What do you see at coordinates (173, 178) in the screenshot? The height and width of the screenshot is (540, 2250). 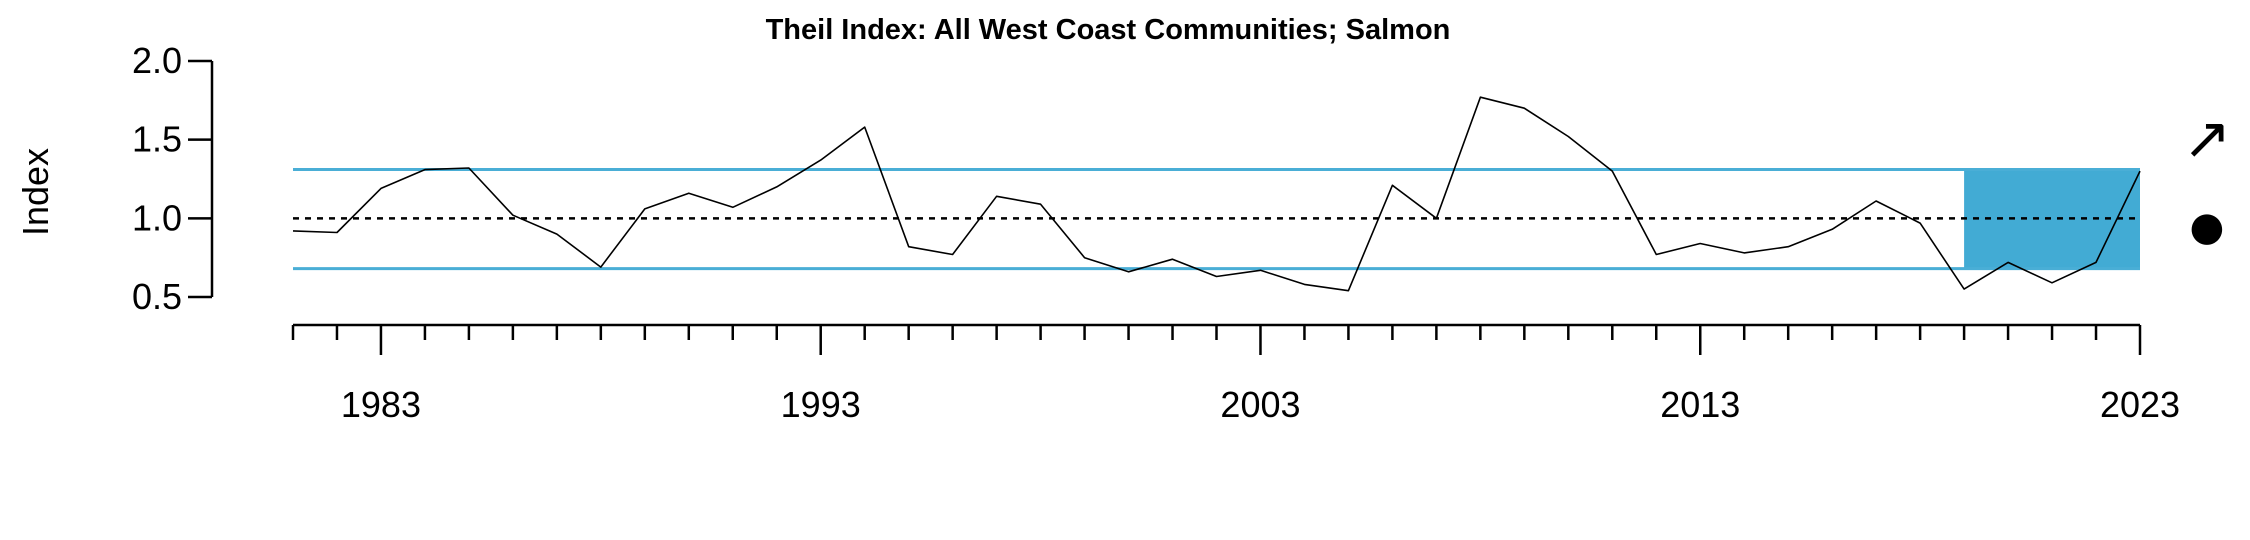 I see `y-axis: 0.5 1.0 1.5 2.0` at bounding box center [173, 178].